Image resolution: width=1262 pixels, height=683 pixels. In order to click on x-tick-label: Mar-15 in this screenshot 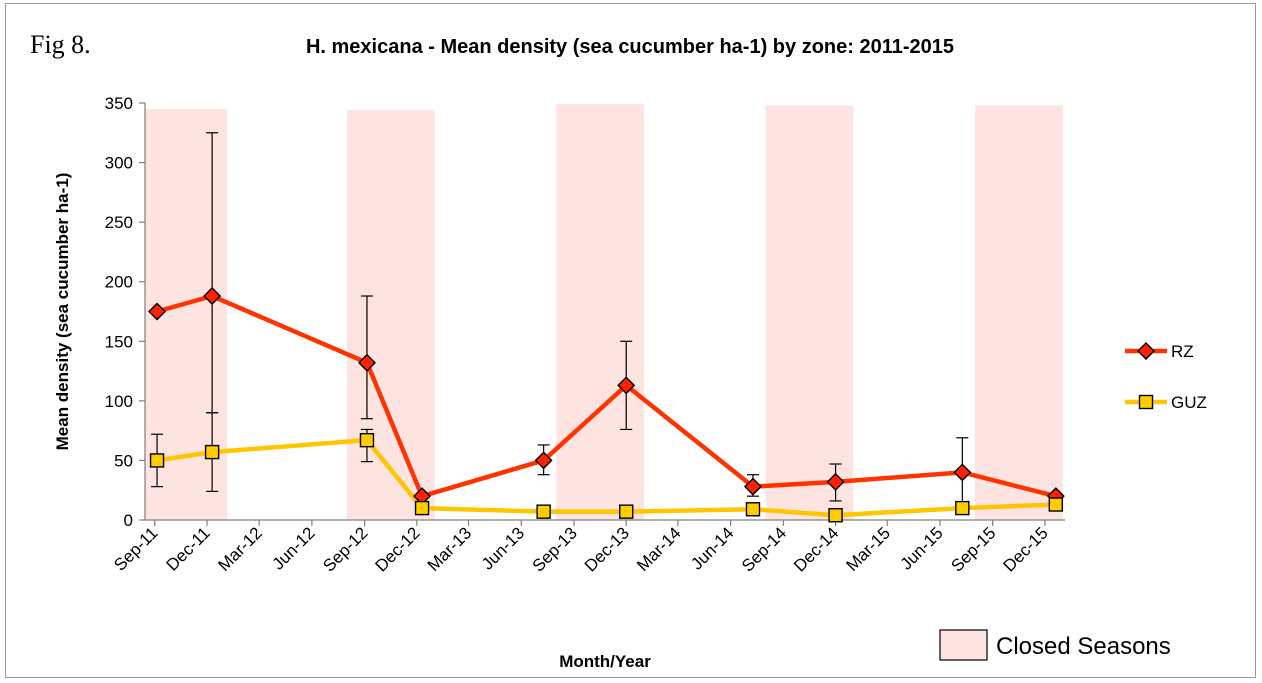, I will do `click(869, 549)`.